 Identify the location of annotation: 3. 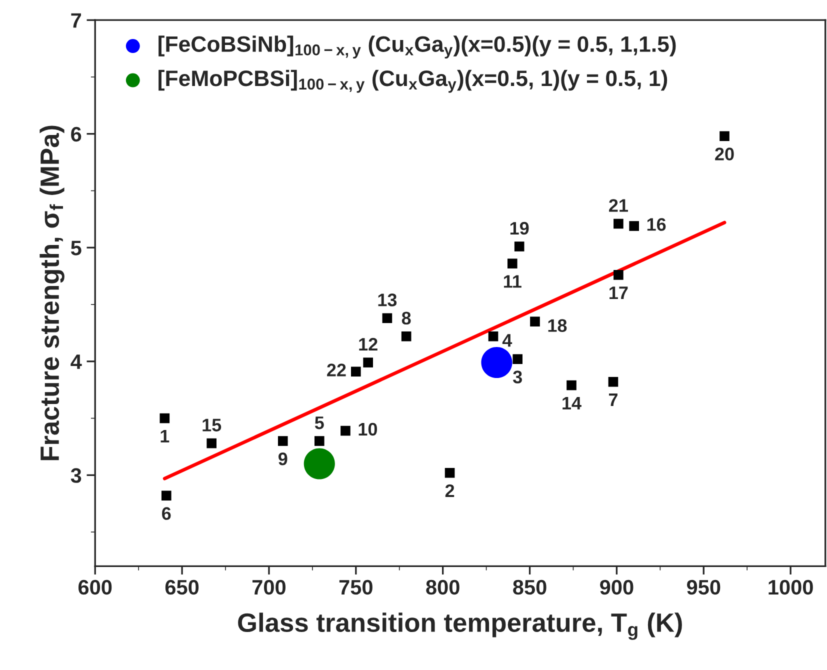
(517, 377).